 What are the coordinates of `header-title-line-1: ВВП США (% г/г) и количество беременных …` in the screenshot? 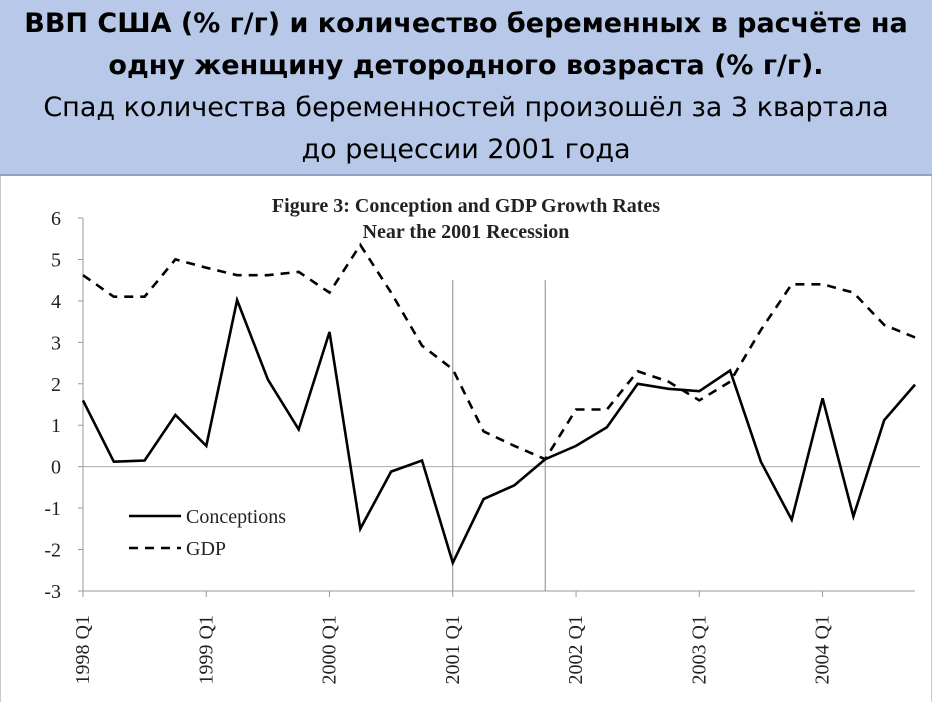 It's located at (466, 22).